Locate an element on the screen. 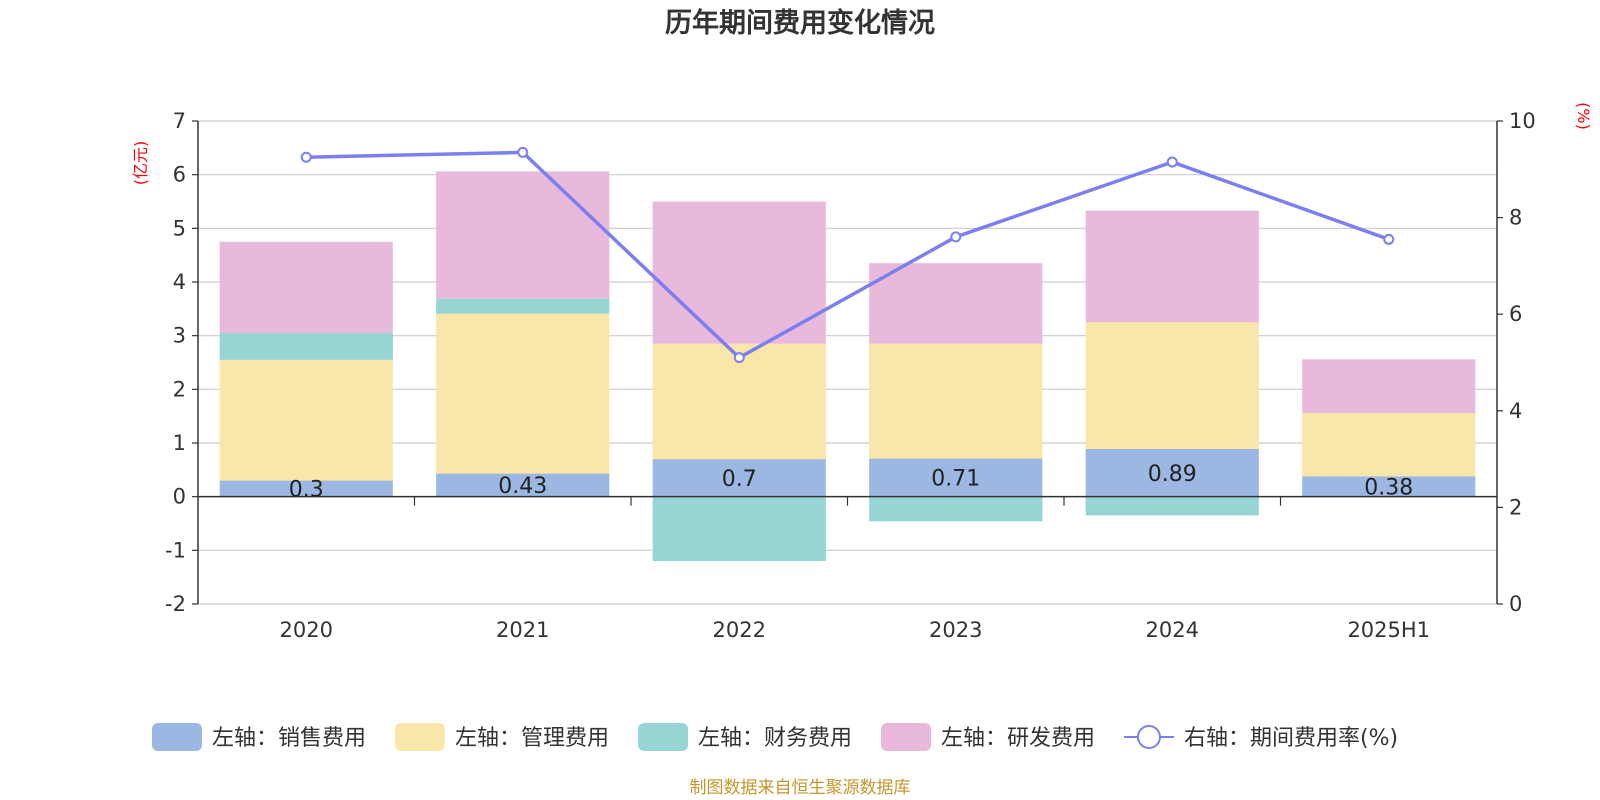 This screenshot has width=1600, height=800. category-label: 2021 is located at coordinates (522, 630).